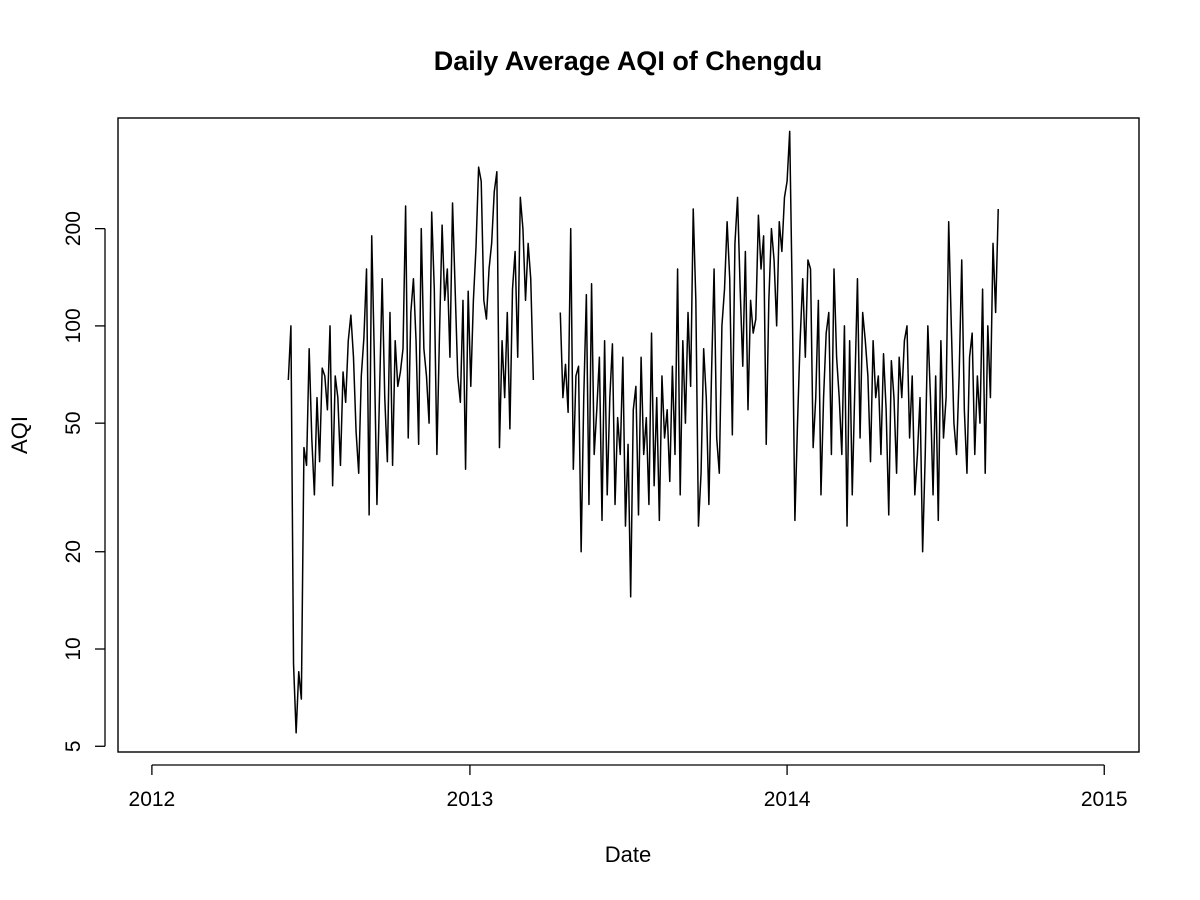  Describe the element at coordinates (1104, 799) in the screenshot. I see `x-tick-label: 2015` at that location.